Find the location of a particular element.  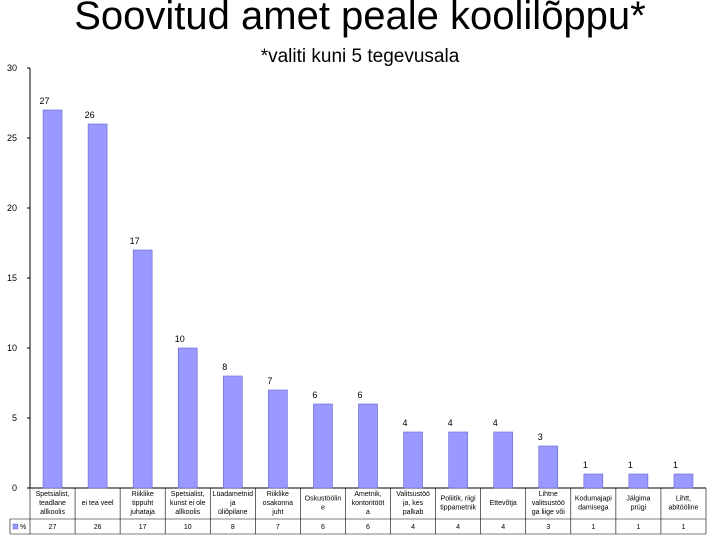

data-label: 17 is located at coordinates (135, 241).